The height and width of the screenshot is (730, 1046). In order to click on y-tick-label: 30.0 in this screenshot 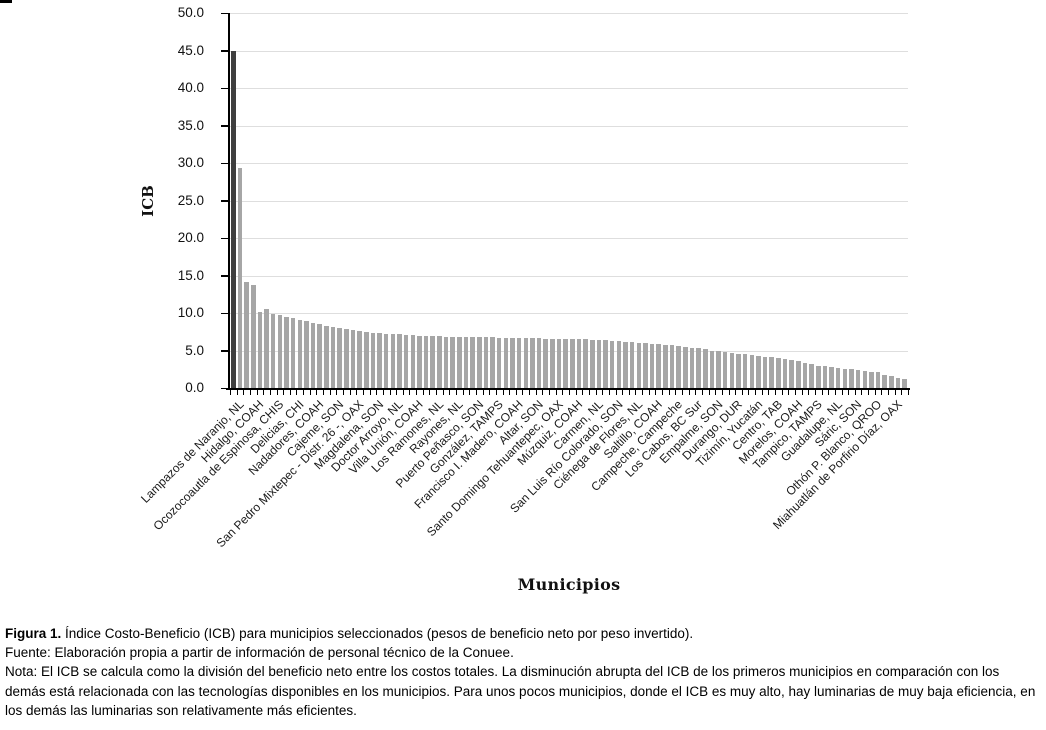, I will do `click(190, 162)`.